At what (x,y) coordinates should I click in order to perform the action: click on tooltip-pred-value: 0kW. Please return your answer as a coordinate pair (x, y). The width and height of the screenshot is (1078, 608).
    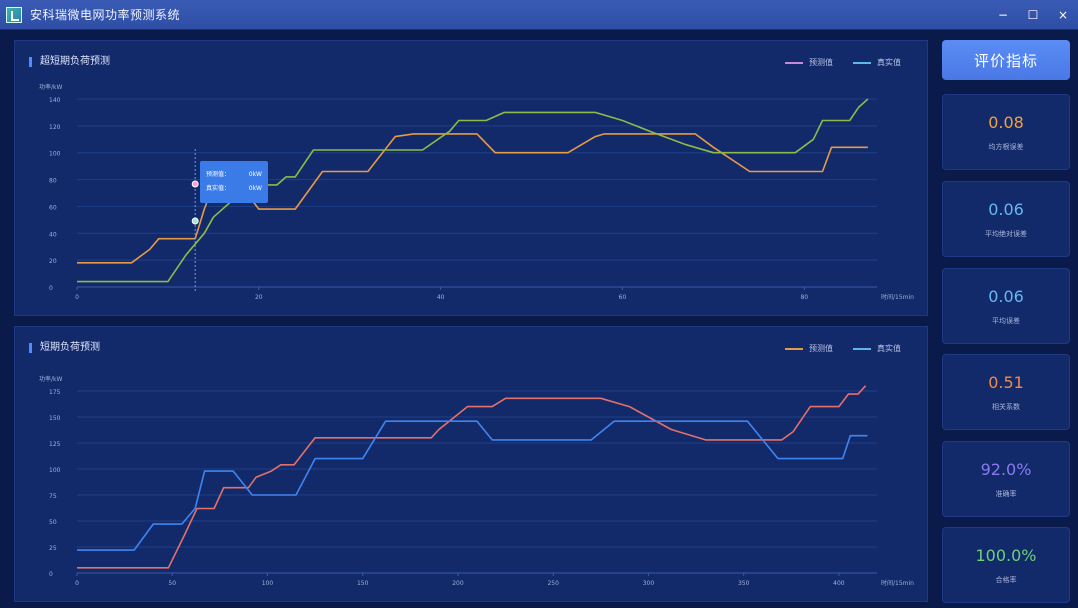
    Looking at the image, I should click on (255, 174).